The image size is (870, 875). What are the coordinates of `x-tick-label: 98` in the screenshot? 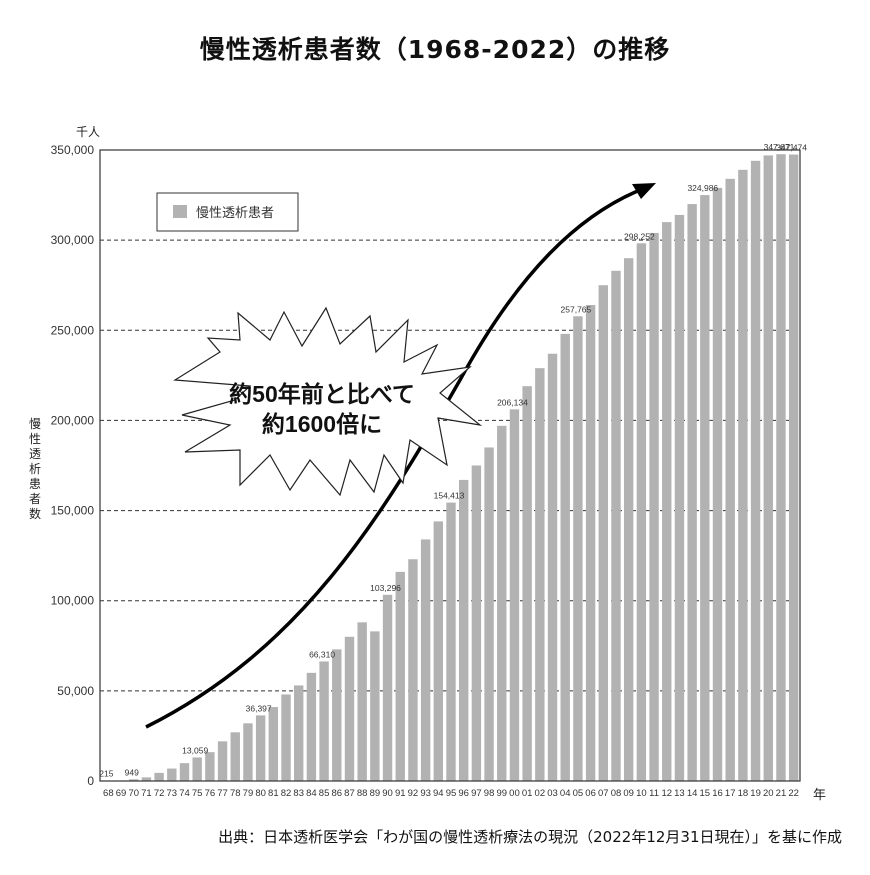 It's located at (489, 793).